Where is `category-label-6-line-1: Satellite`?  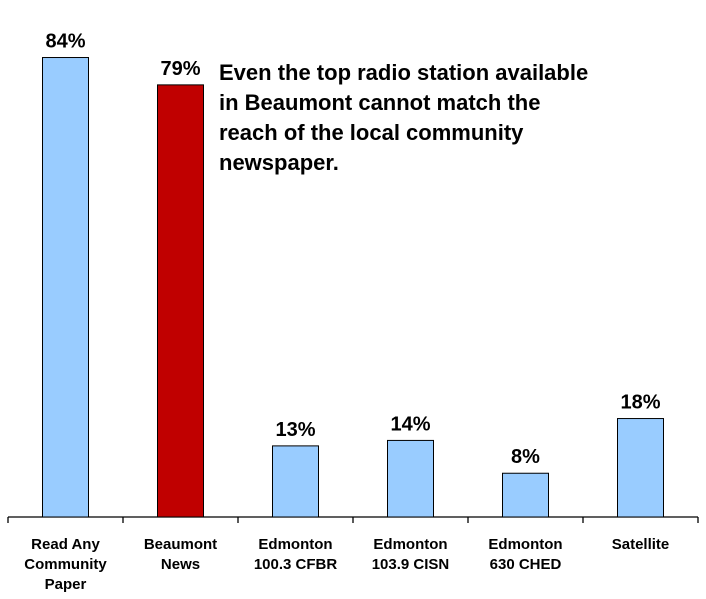
category-label-6-line-1: Satellite is located at coordinates (641, 544).